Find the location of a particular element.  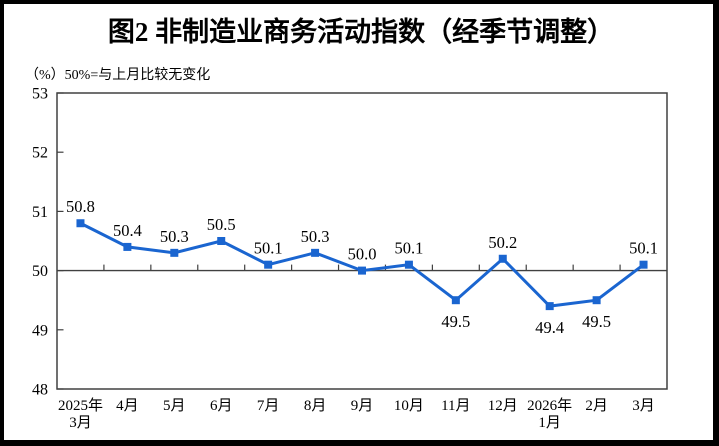

axis-unit-note: （%）50%=与上月比较无变化 is located at coordinates (117, 75).